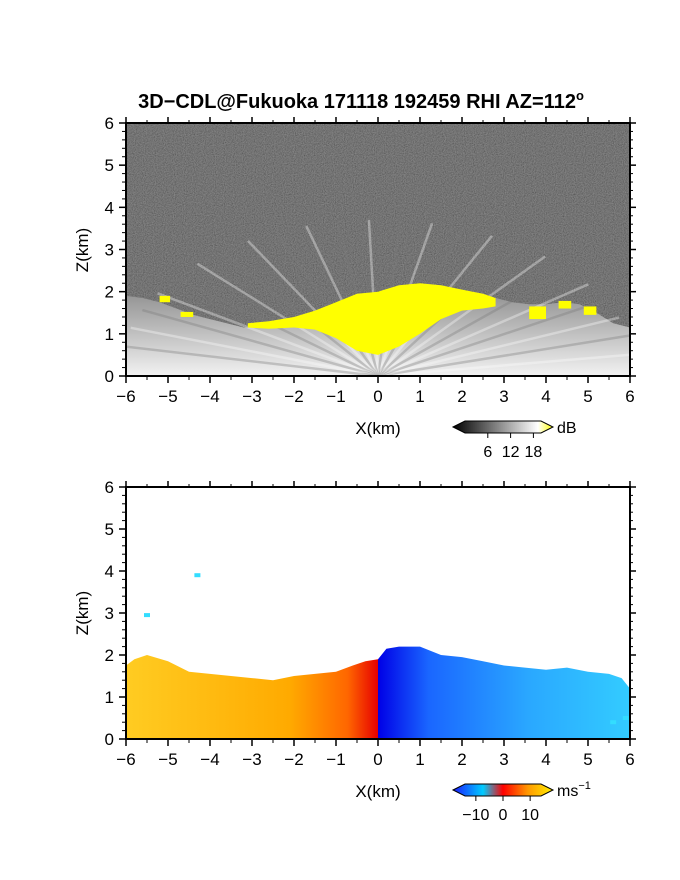 The image size is (680, 880). I want to click on velocity-ylabel: Z(km), so click(82, 613).